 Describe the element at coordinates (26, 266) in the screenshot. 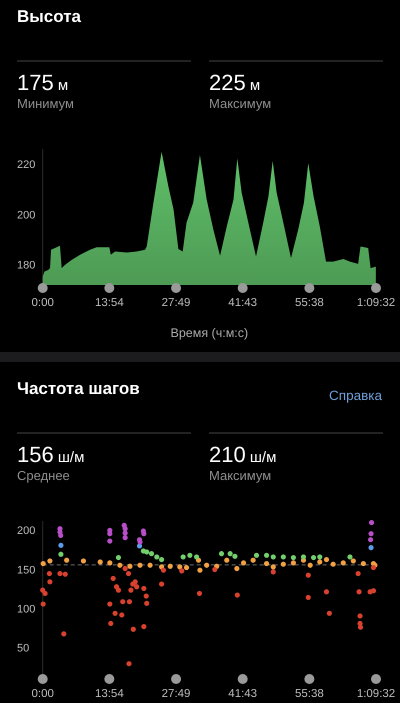

I see `y-tick-label: 180` at that location.